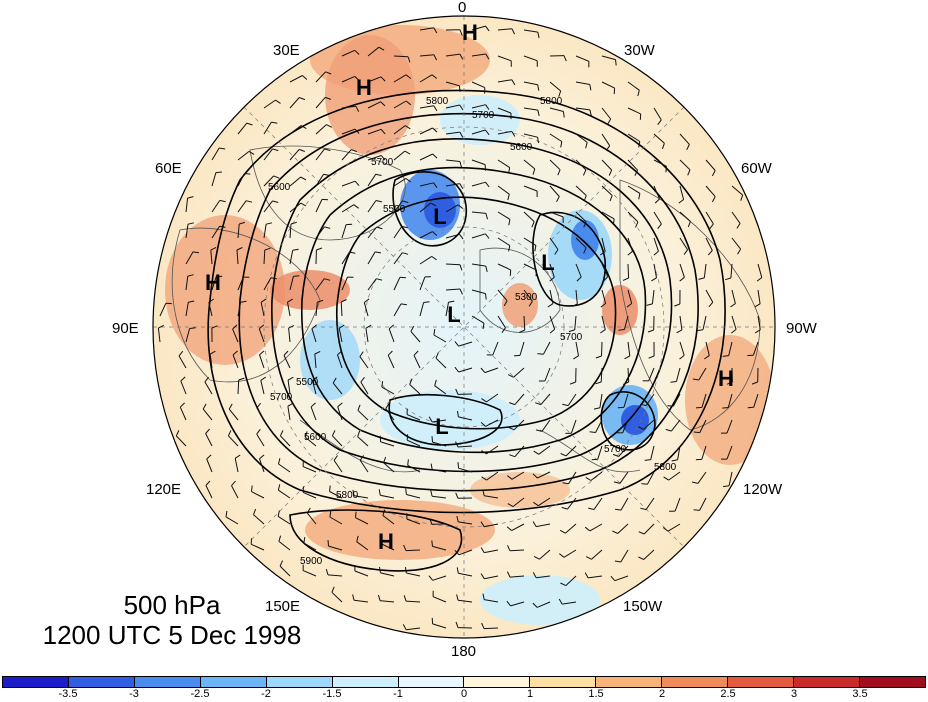 Image resolution: width=928 pixels, height=702 pixels. What do you see at coordinates (347, 495) in the screenshot?
I see `contour-label: 5800` at bounding box center [347, 495].